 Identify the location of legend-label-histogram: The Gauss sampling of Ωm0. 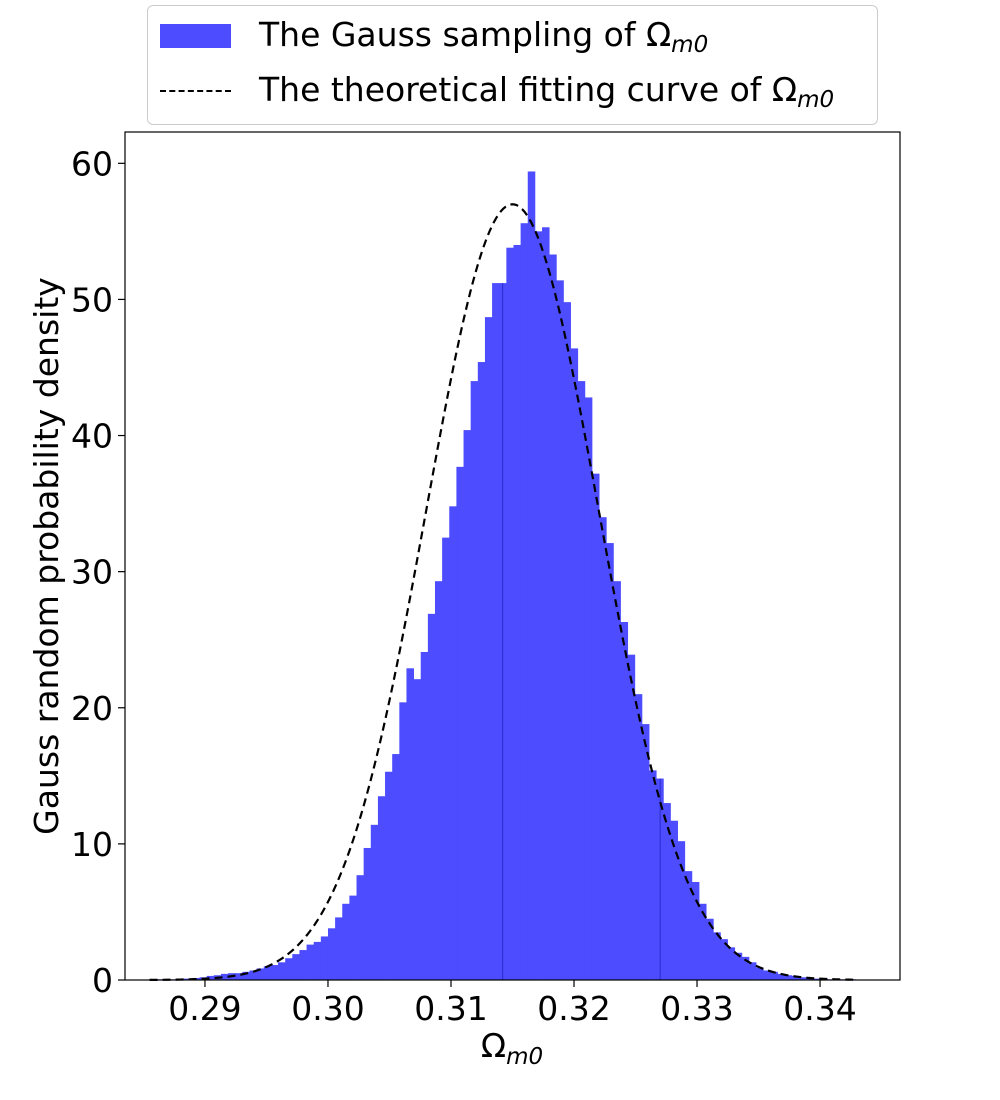
(483, 36).